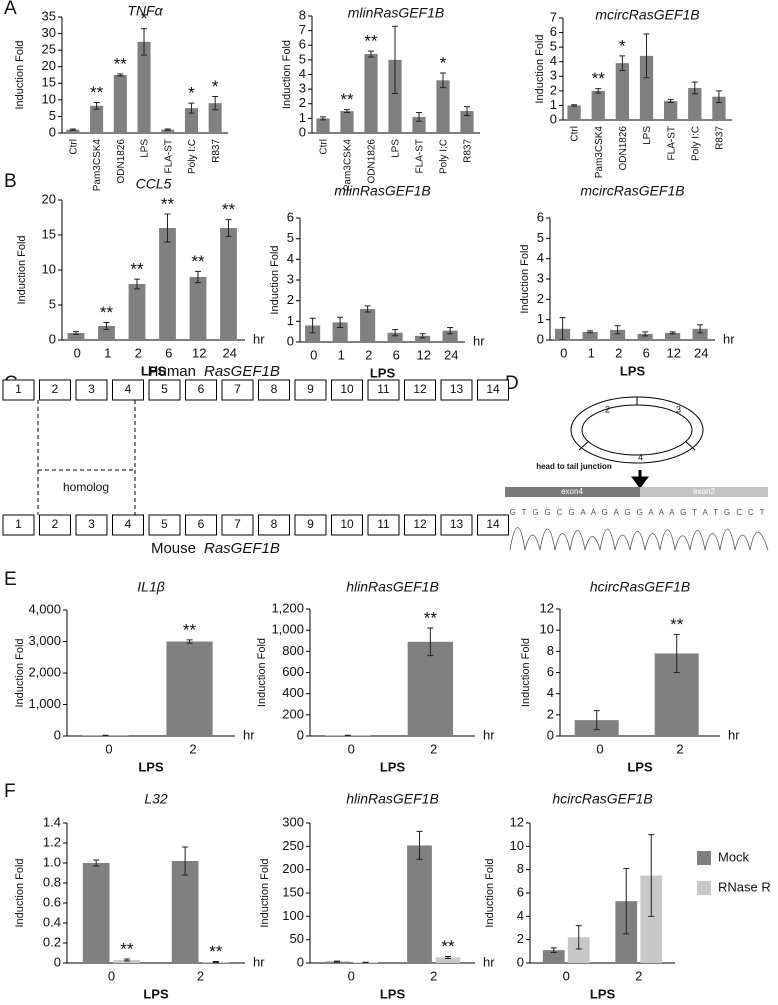 This screenshot has height=1005, width=778. What do you see at coordinates (297, 938) in the screenshot?
I see `y-tick-label: 50` at bounding box center [297, 938].